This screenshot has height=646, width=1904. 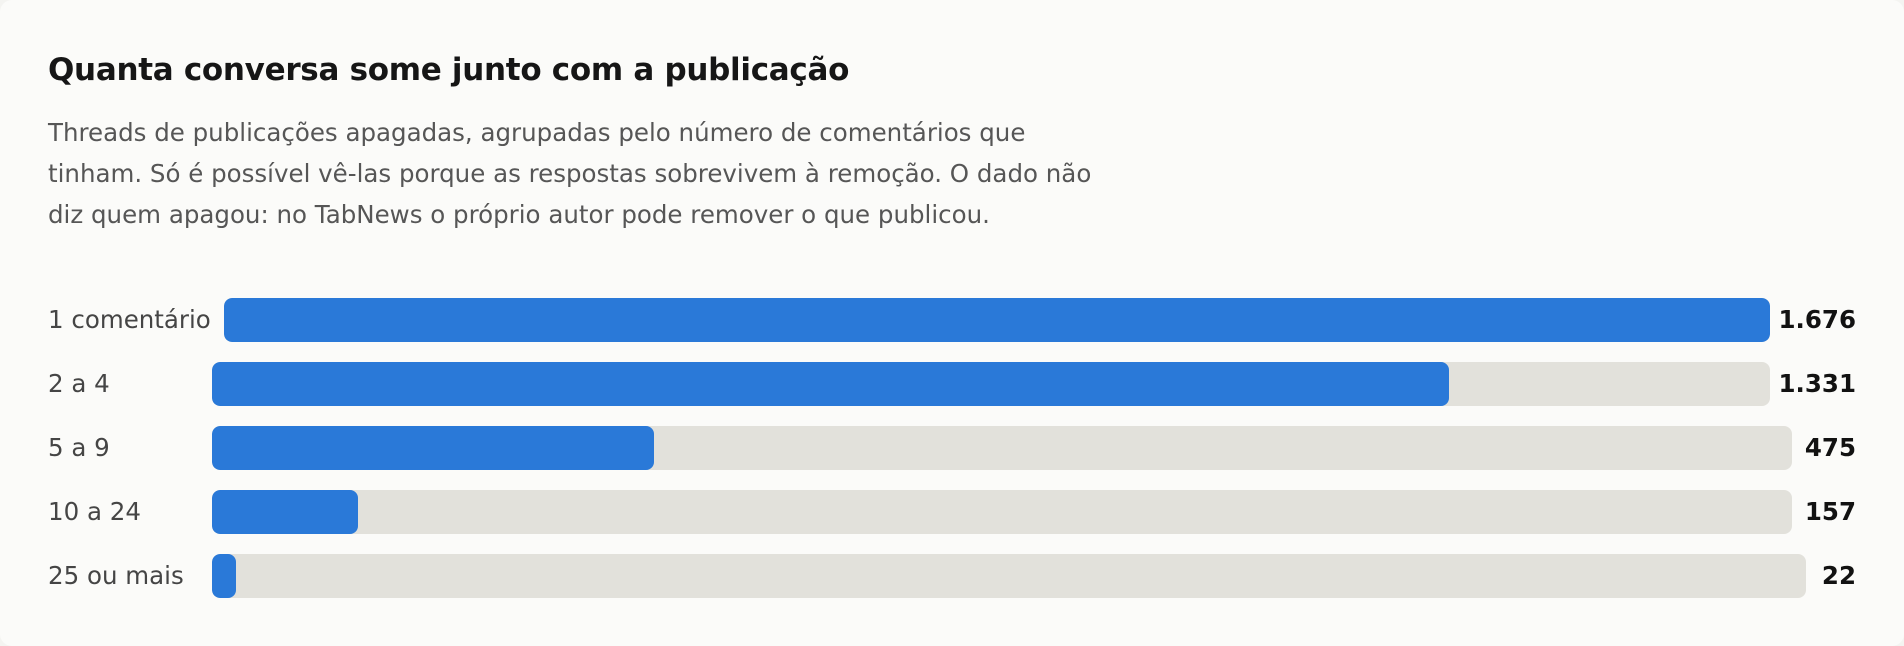 What do you see at coordinates (79, 447) in the screenshot?
I see `category-label: 5 a 9` at bounding box center [79, 447].